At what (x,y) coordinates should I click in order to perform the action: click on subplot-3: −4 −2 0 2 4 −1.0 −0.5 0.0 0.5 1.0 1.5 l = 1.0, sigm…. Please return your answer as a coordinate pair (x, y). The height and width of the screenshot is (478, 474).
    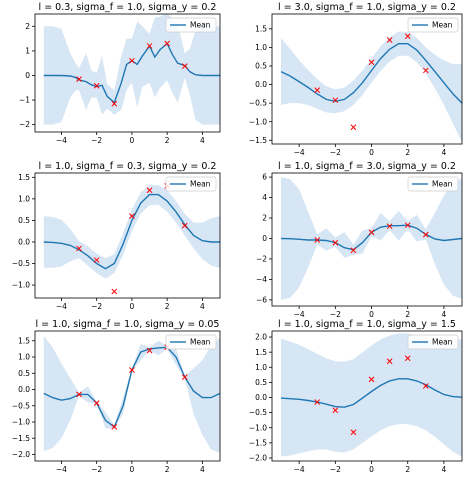
    Looking at the image, I should click on (116, 236).